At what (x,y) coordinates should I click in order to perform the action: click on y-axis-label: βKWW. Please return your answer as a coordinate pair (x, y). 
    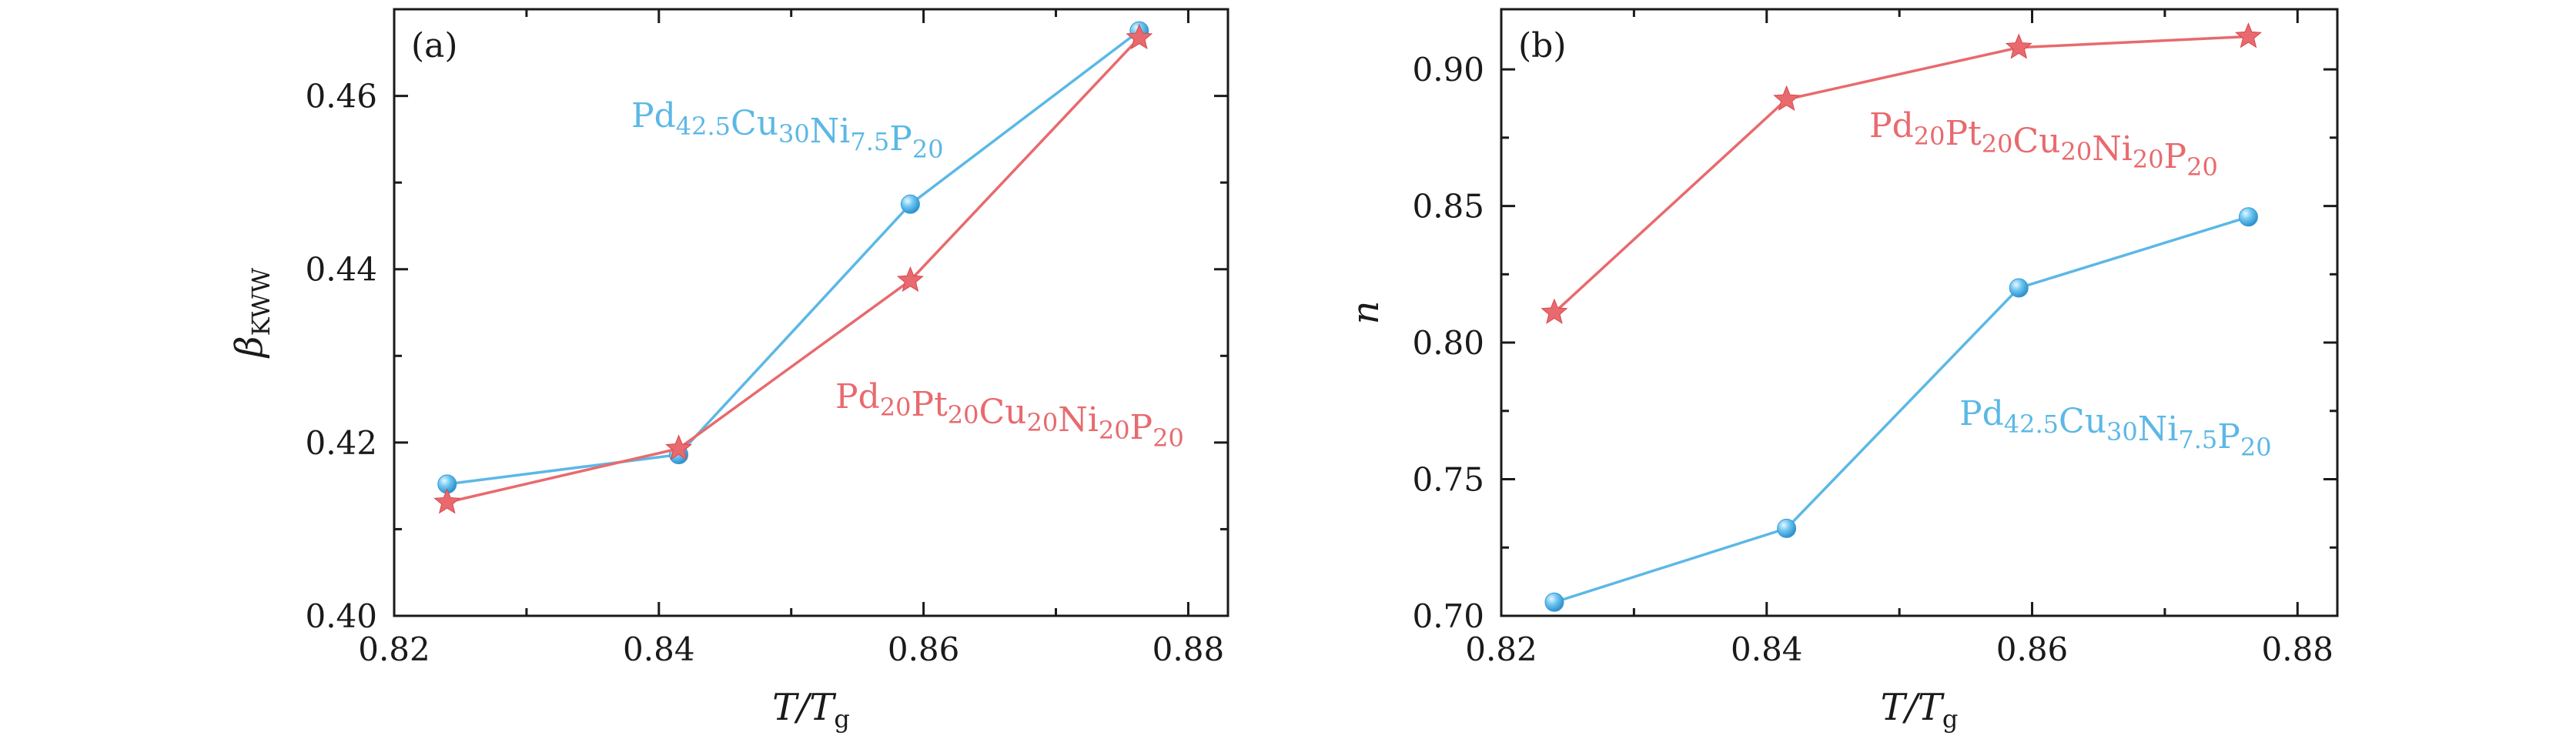
    Looking at the image, I should click on (252, 313).